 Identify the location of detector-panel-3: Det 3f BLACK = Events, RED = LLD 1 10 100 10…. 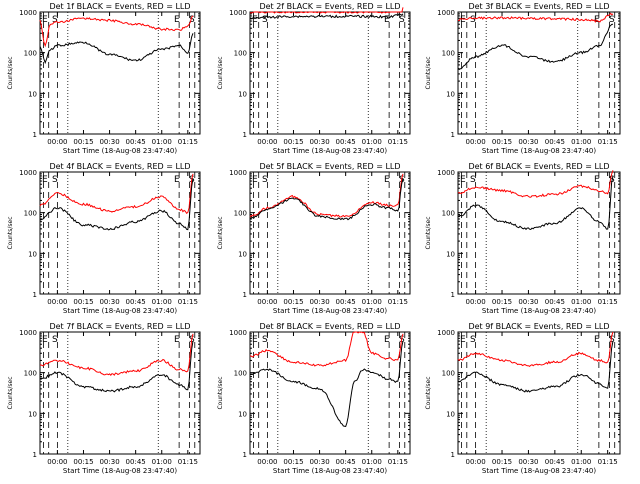
(523, 78).